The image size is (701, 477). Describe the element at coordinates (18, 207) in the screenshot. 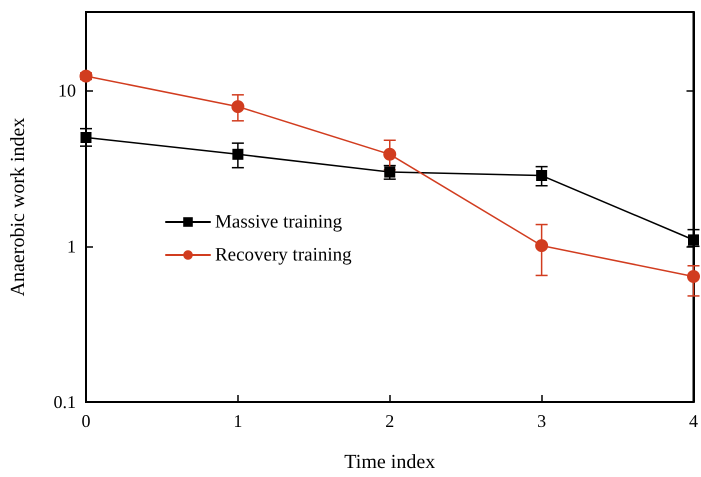

I see `y-axis-title: Anaerobic work index` at that location.